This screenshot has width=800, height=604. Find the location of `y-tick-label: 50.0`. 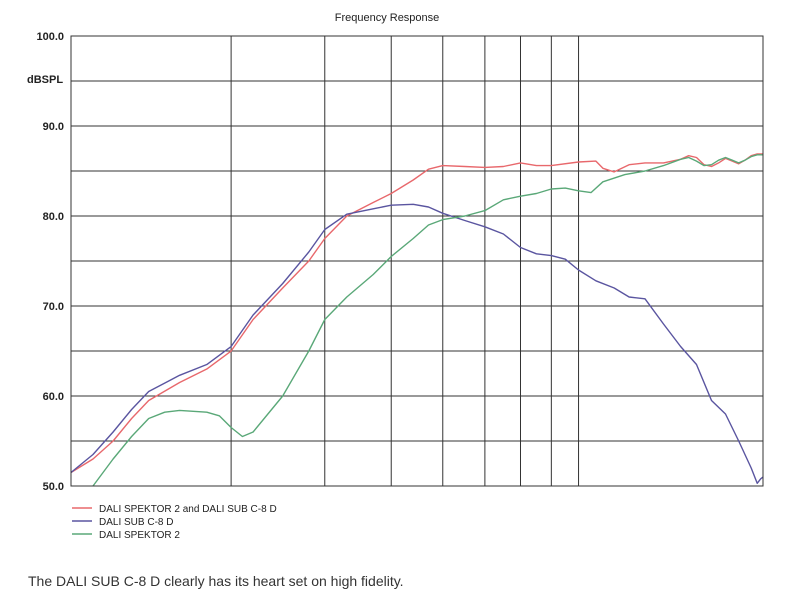

y-tick-label: 50.0 is located at coordinates (53, 487).